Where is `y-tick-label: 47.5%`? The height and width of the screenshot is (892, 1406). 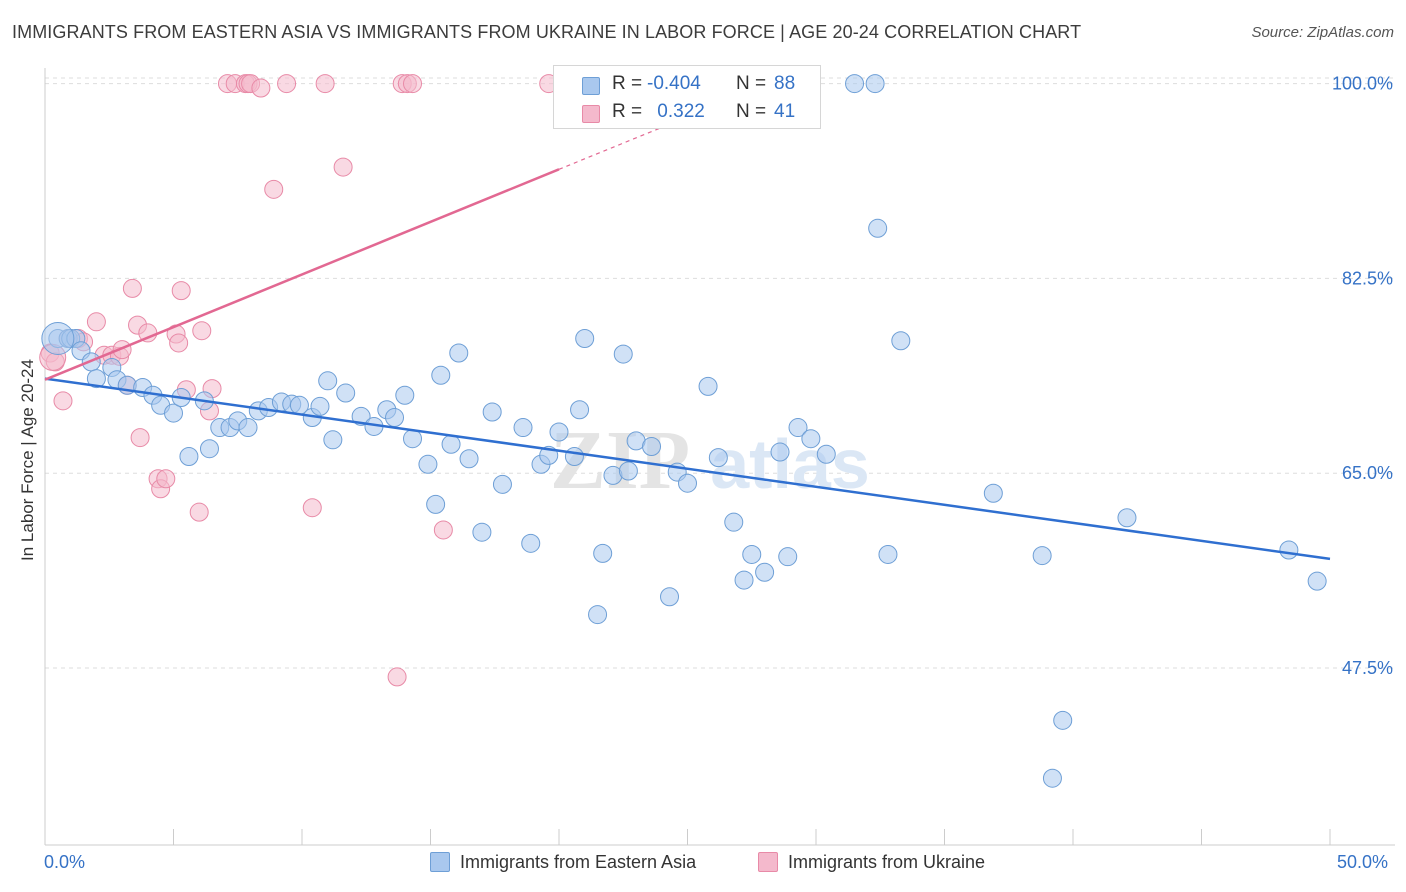
y-tick-label: 47.5% is located at coordinates (1367, 668).